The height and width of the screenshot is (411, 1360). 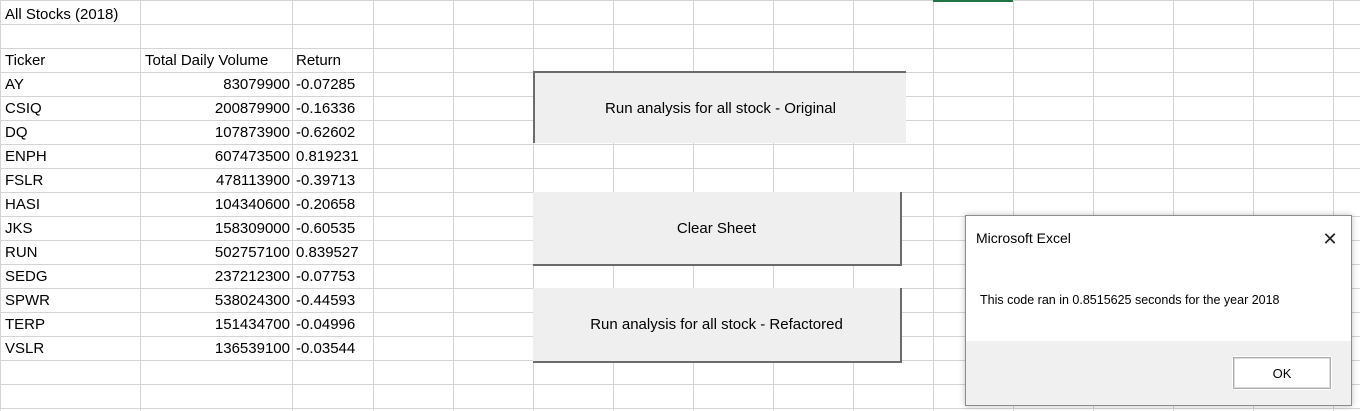 I want to click on run-analysis-refactored-button: Run analysis for all stock - Refactored, so click(x=717, y=325).